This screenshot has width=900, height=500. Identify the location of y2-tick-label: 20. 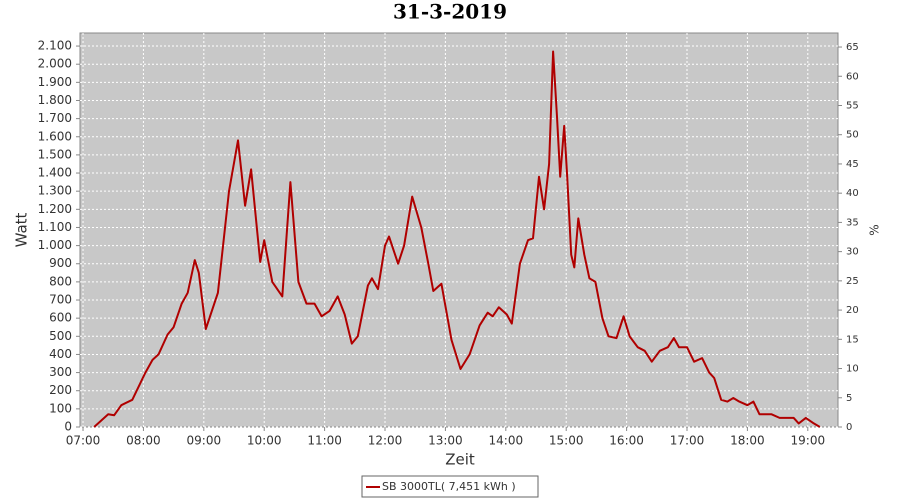
(852, 310).